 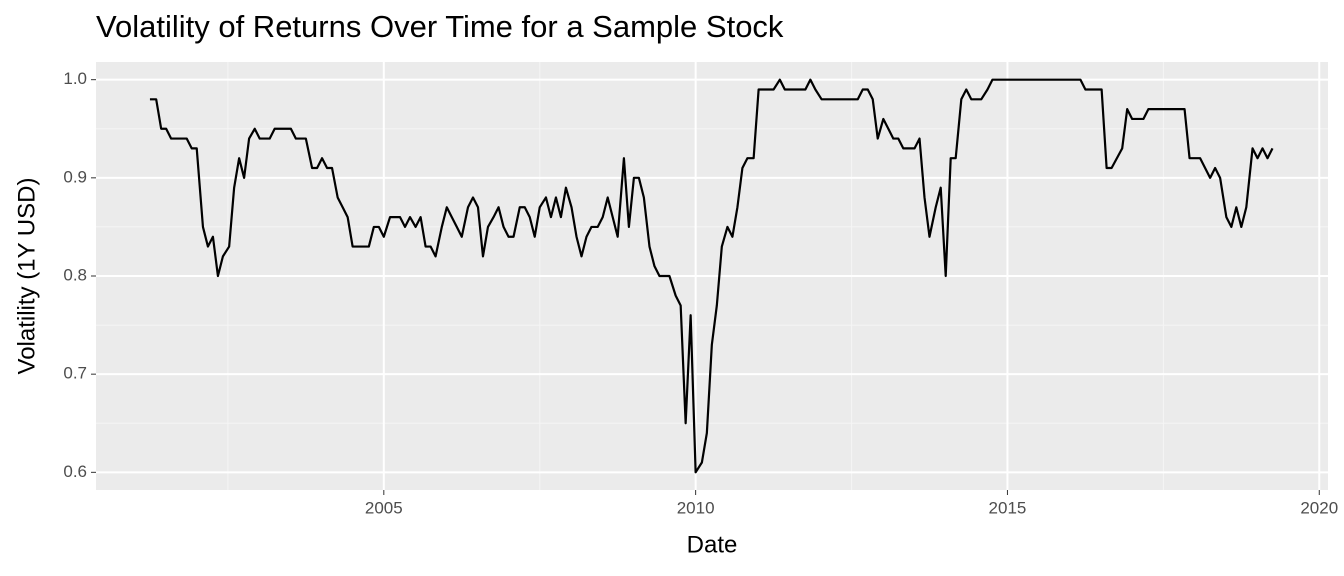 What do you see at coordinates (712, 544) in the screenshot?
I see `x-axis-title: Date` at bounding box center [712, 544].